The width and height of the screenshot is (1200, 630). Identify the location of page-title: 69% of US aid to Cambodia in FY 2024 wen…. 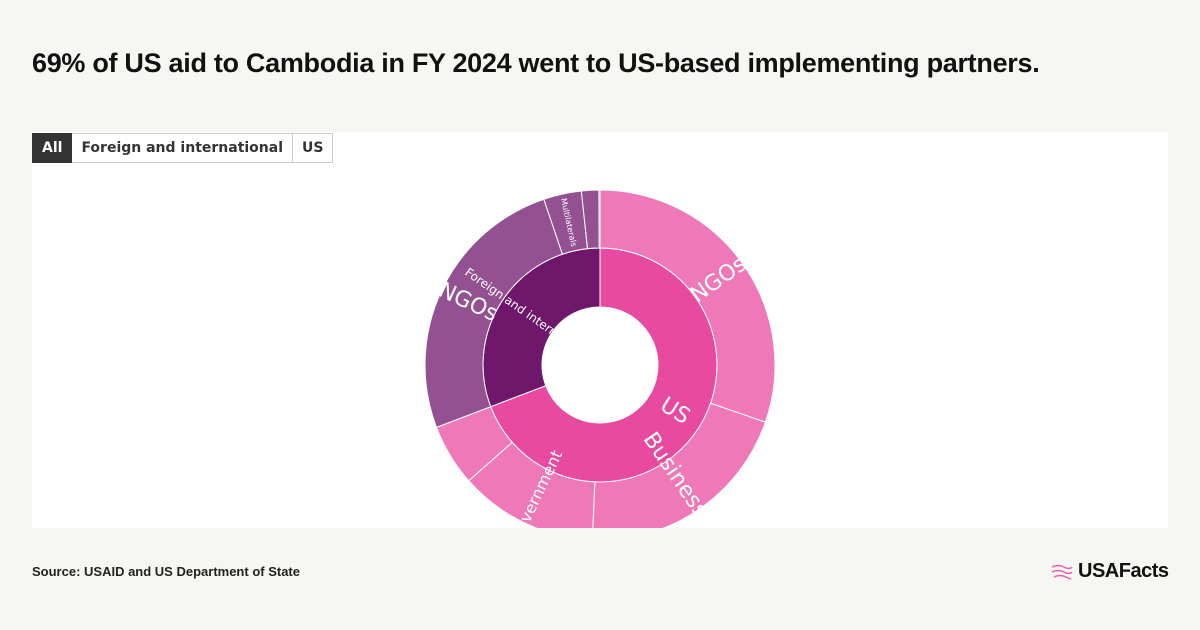
(536, 63).